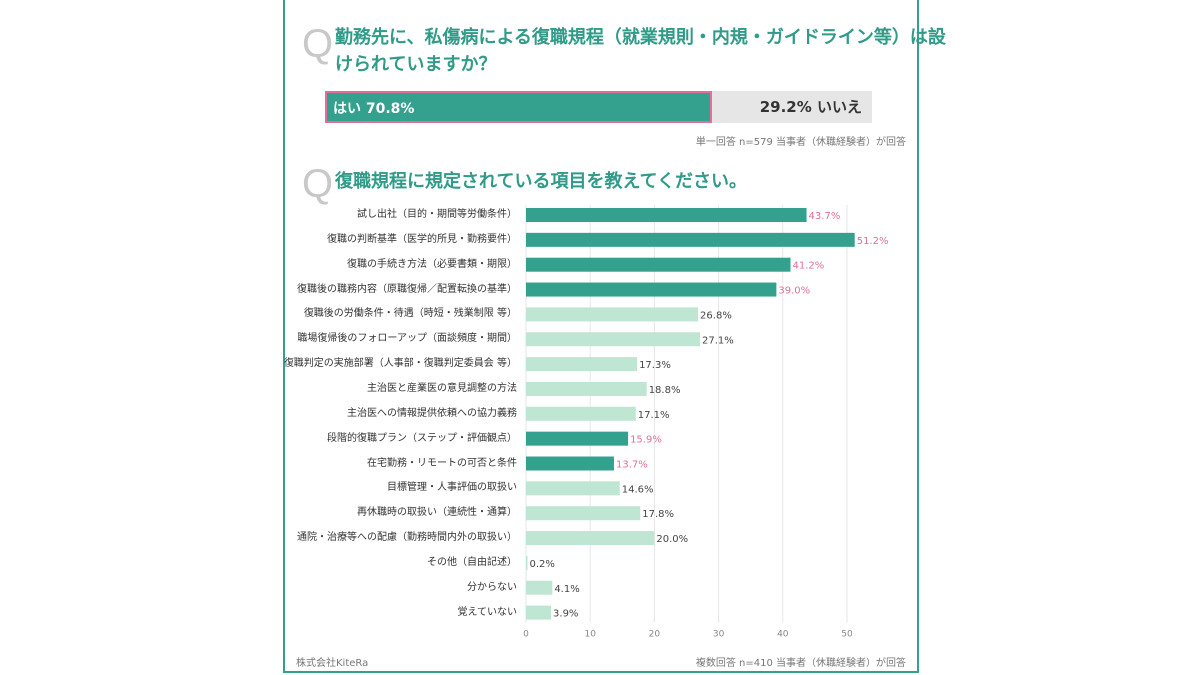  Describe the element at coordinates (519, 107) in the screenshot. I see `q1-bar-yes: はい 70.8%` at that location.